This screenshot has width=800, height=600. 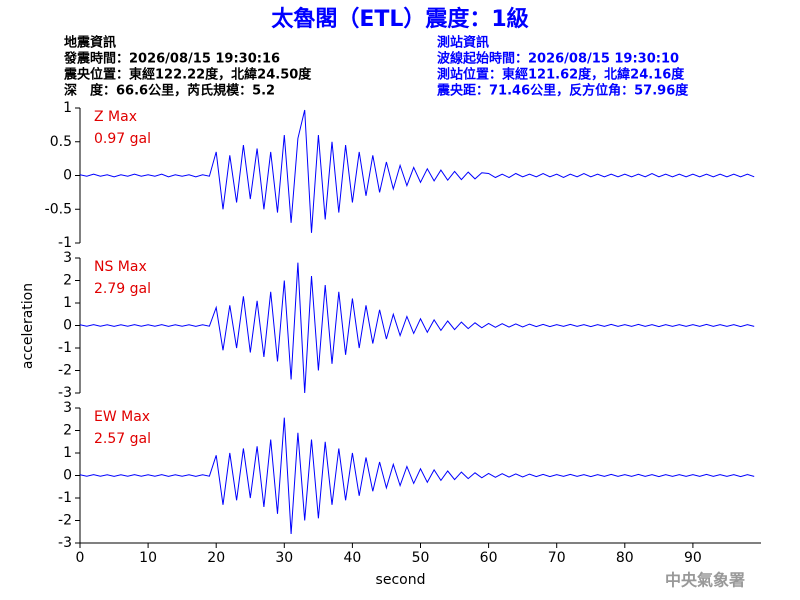 I want to click on x-tick-label: 70, so click(x=557, y=558).